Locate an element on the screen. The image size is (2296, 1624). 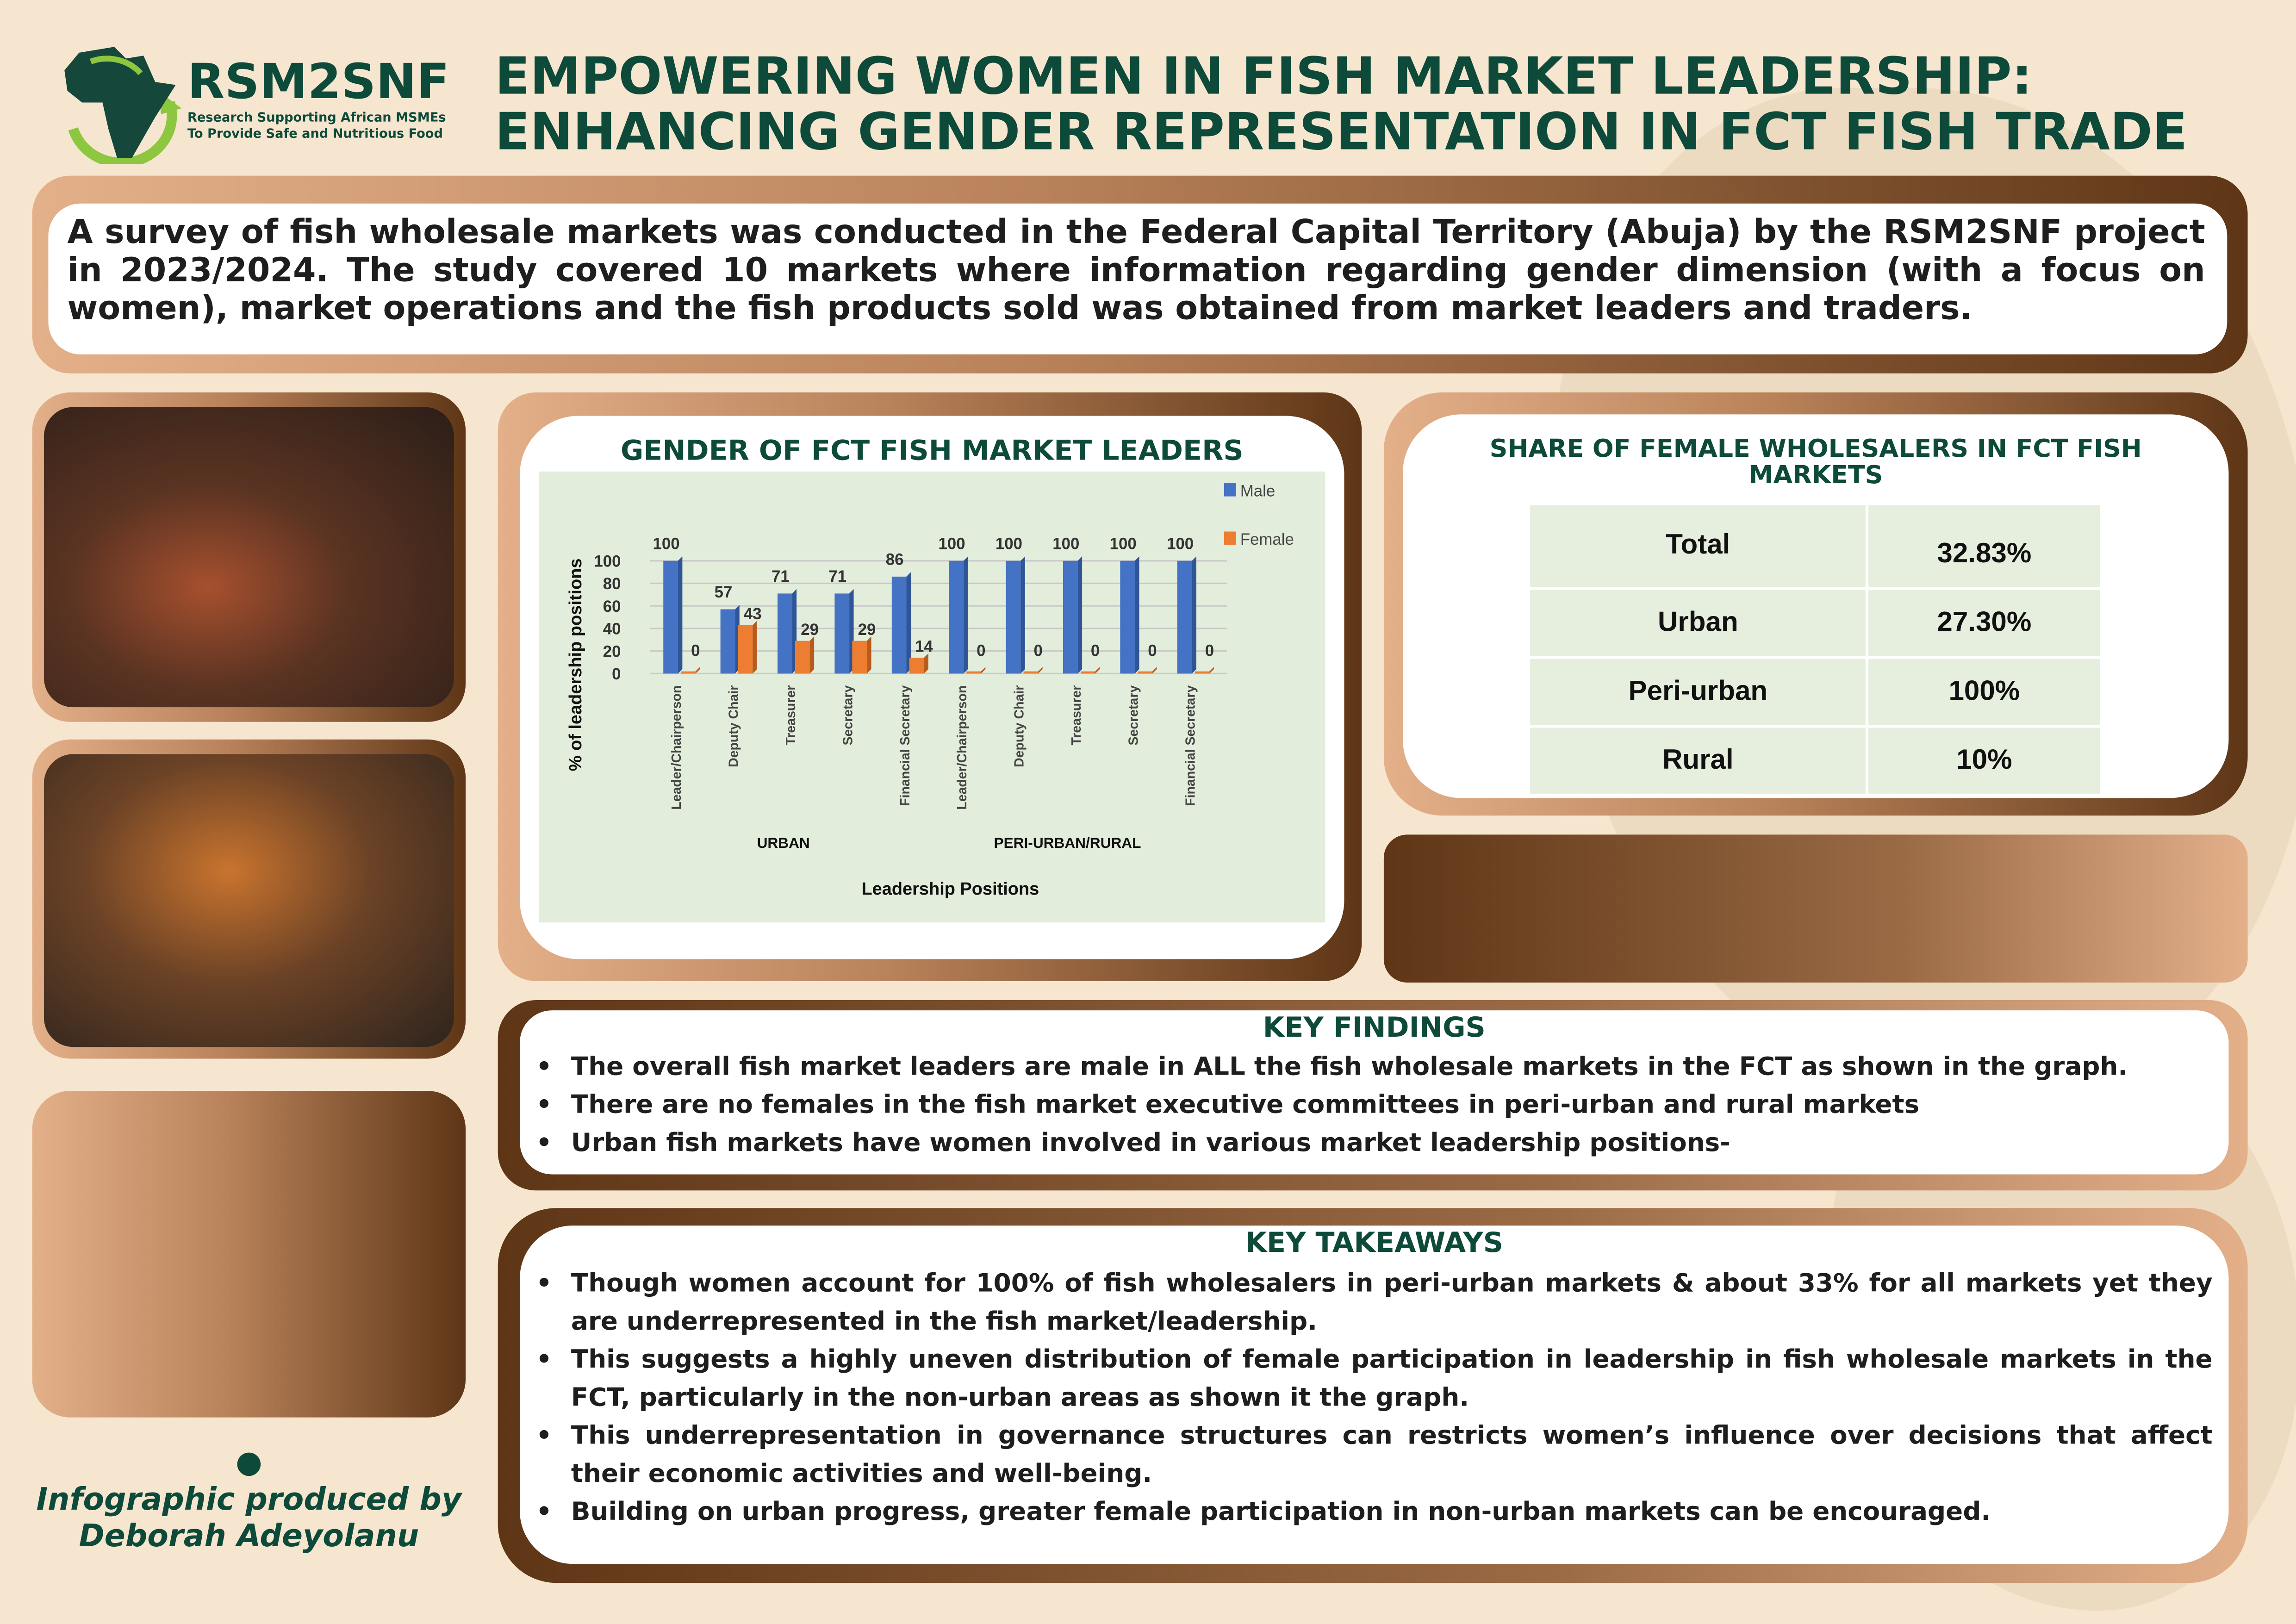
row-label: Peri-urban is located at coordinates (1698, 692).